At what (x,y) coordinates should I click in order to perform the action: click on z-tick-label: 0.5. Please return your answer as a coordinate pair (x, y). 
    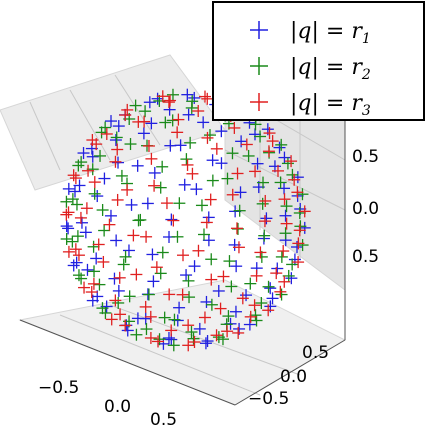
    Looking at the image, I should click on (365, 257).